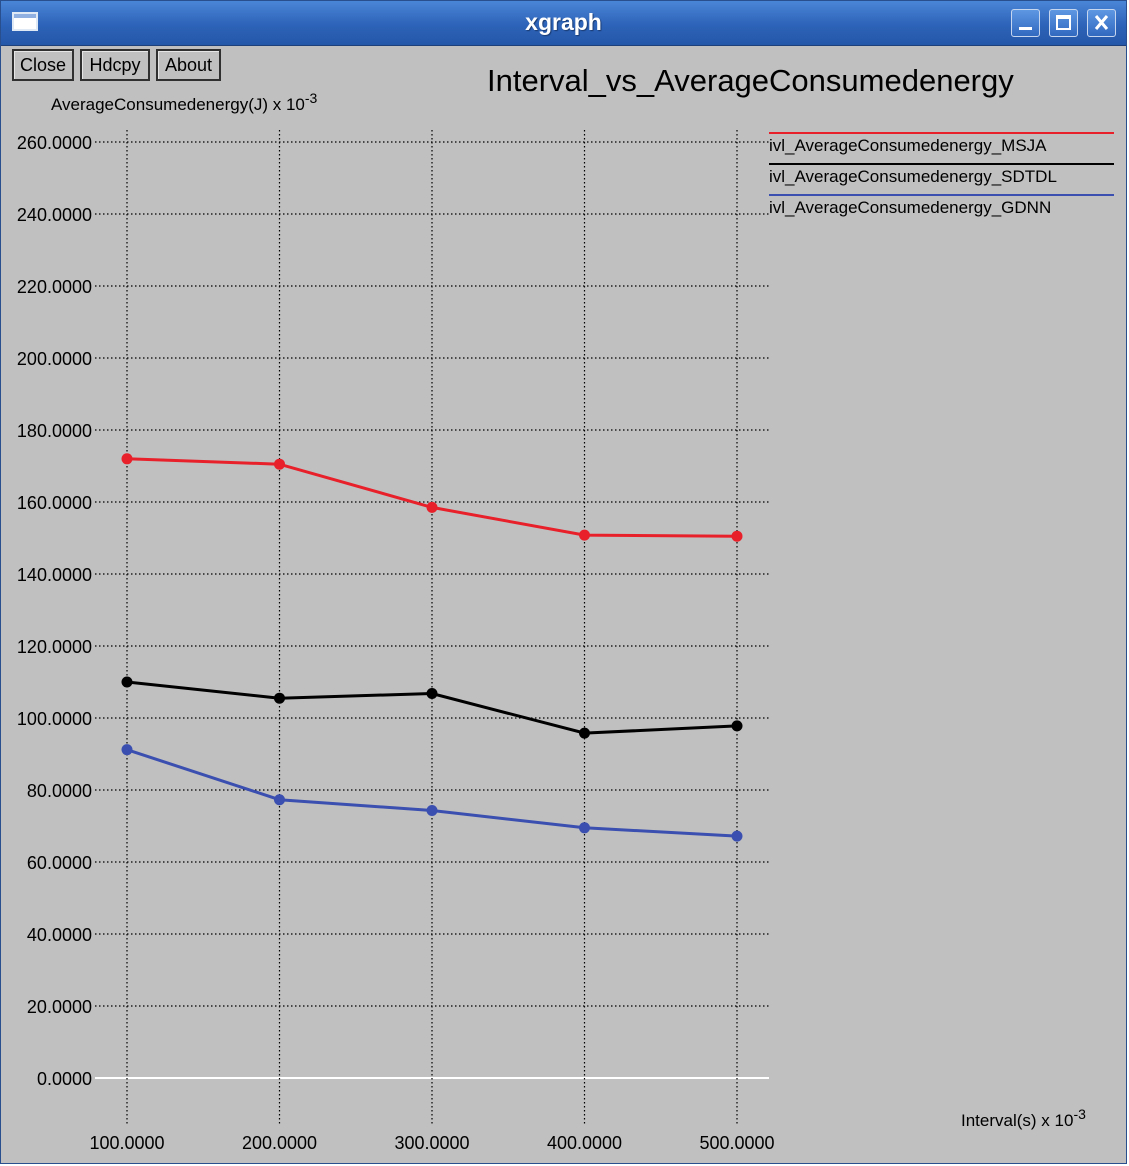 The image size is (1129, 1166). What do you see at coordinates (43, 65) in the screenshot?
I see `close-button: Close` at bounding box center [43, 65].